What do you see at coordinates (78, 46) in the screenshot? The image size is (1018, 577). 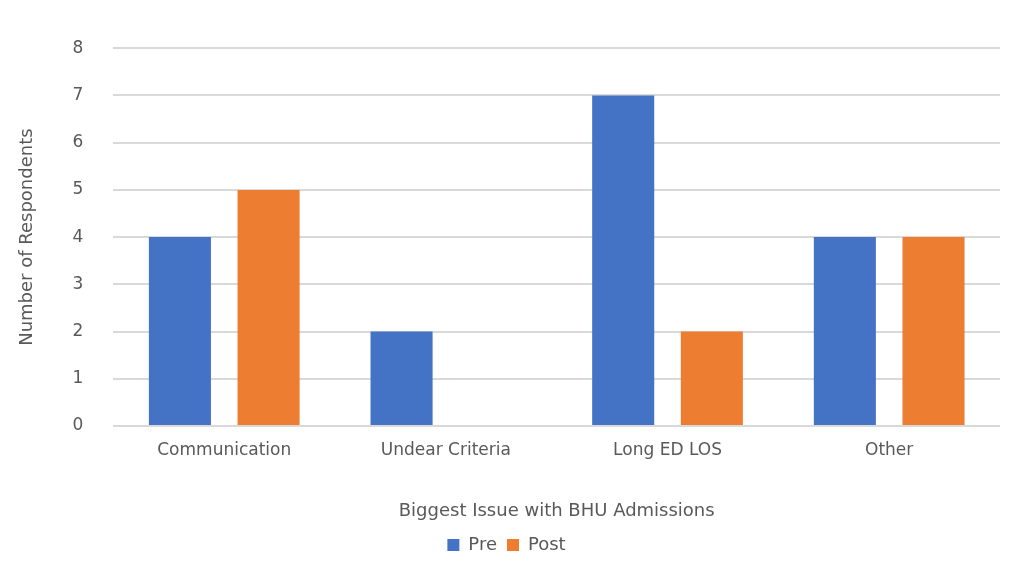 I see `y-tick-label: 8` at bounding box center [78, 46].